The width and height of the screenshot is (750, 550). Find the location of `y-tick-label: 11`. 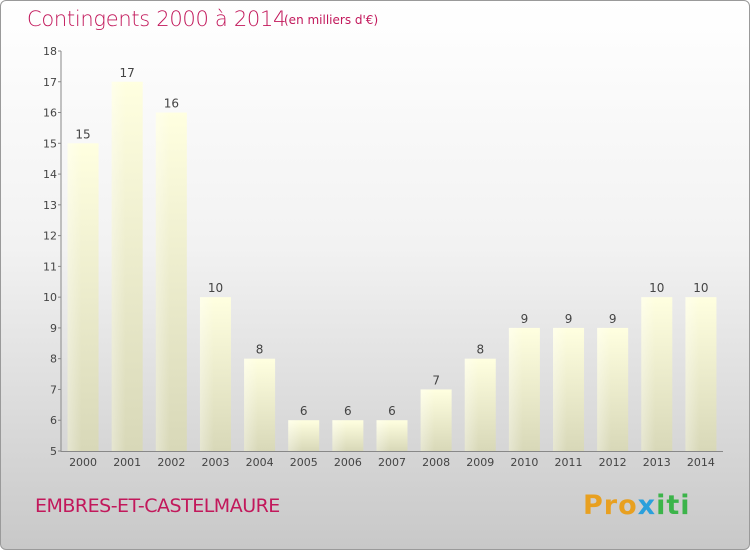

y-tick-label: 11 is located at coordinates (50, 266).